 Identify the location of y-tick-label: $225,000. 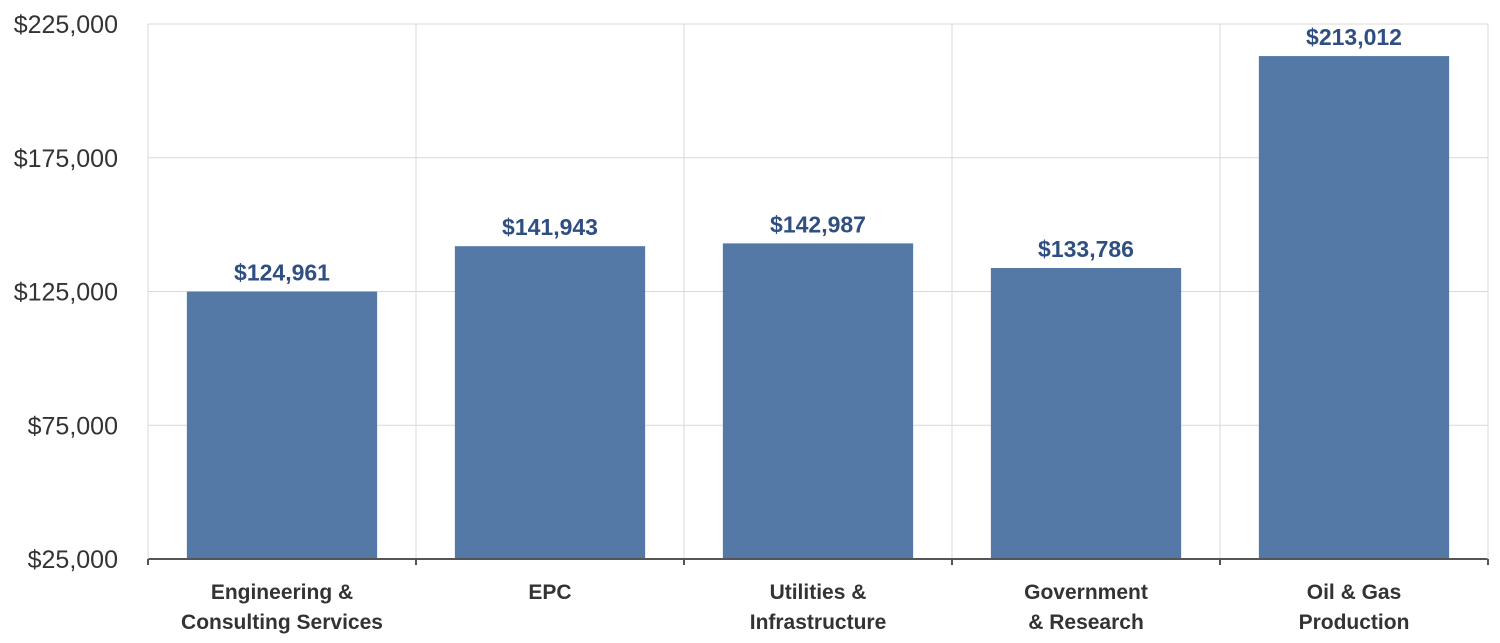
(66, 25).